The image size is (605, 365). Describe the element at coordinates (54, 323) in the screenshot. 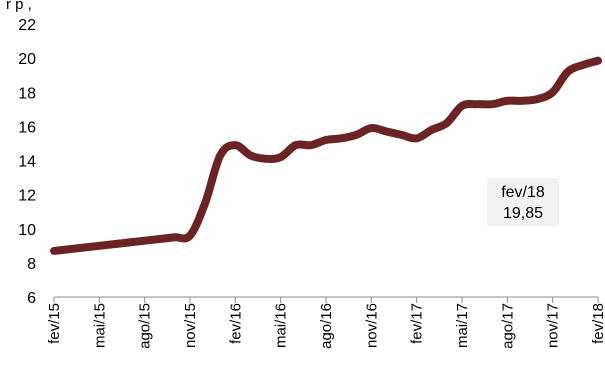

I see `x-tick-label: fev/15` at that location.